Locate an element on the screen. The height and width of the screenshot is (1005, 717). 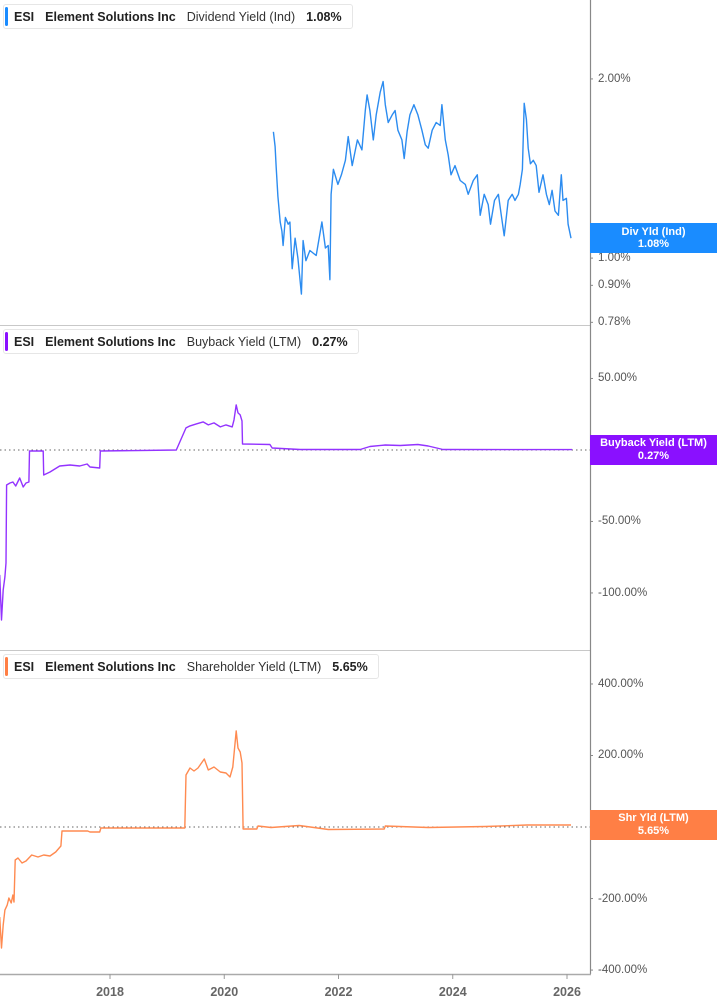
current-value-tag-dividend: Div Yld (Ind) 1.08% is located at coordinates (653, 238).